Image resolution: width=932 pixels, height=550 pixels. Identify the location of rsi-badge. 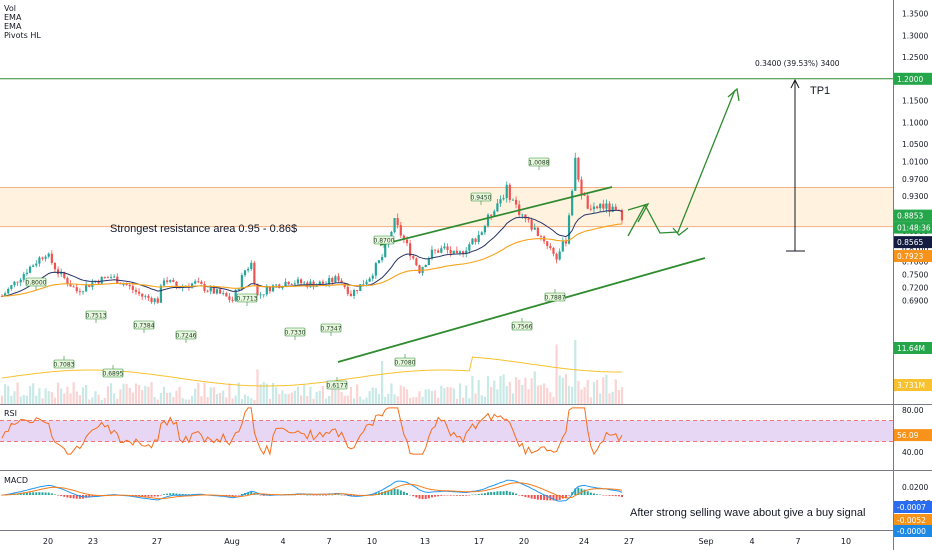
(913, 435).